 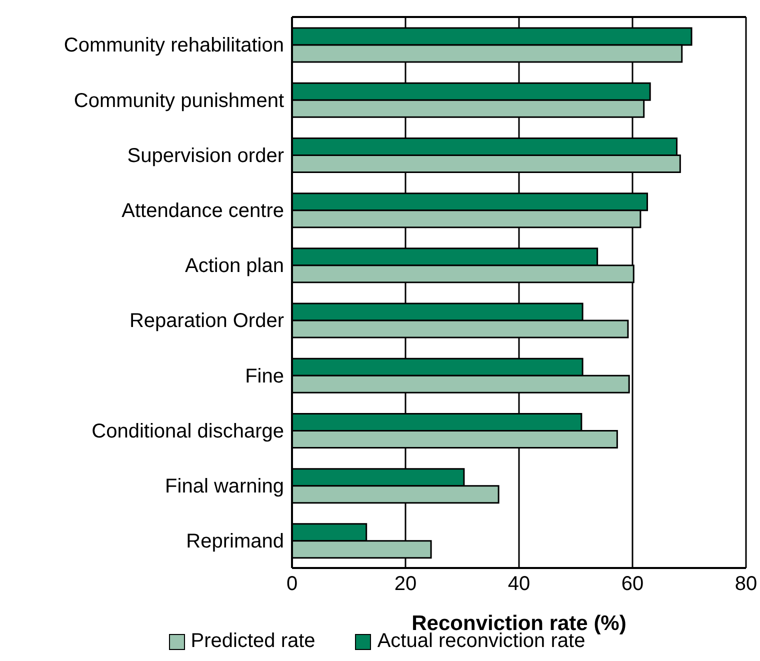 I want to click on x-tick-label: 40, so click(x=519, y=584).